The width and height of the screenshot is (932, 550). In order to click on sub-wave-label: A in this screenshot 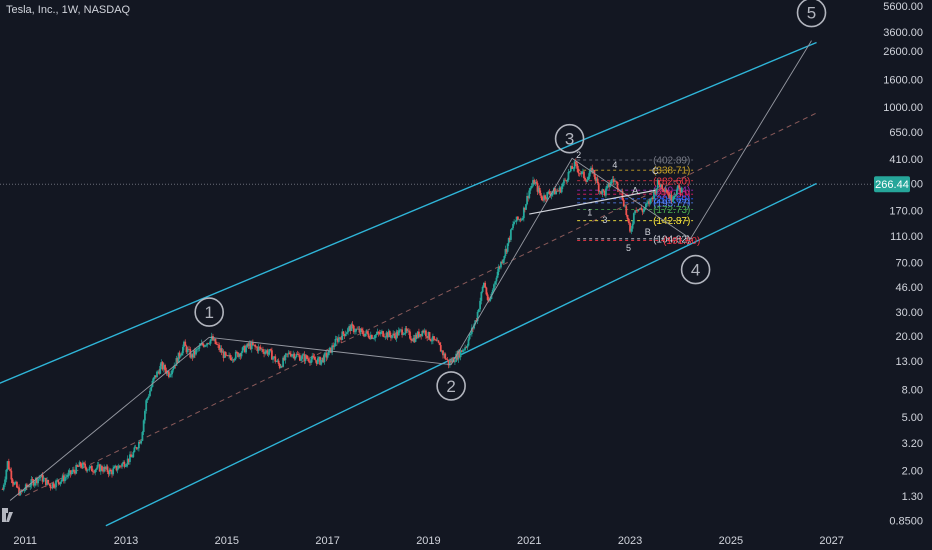, I will do `click(635, 190)`.